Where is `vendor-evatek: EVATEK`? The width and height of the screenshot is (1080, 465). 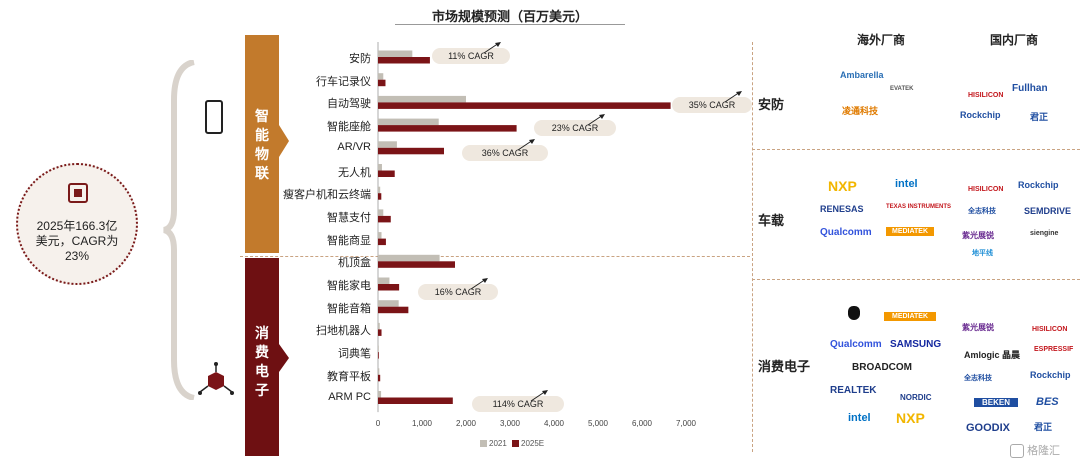 vendor-evatek: EVATEK is located at coordinates (902, 89).